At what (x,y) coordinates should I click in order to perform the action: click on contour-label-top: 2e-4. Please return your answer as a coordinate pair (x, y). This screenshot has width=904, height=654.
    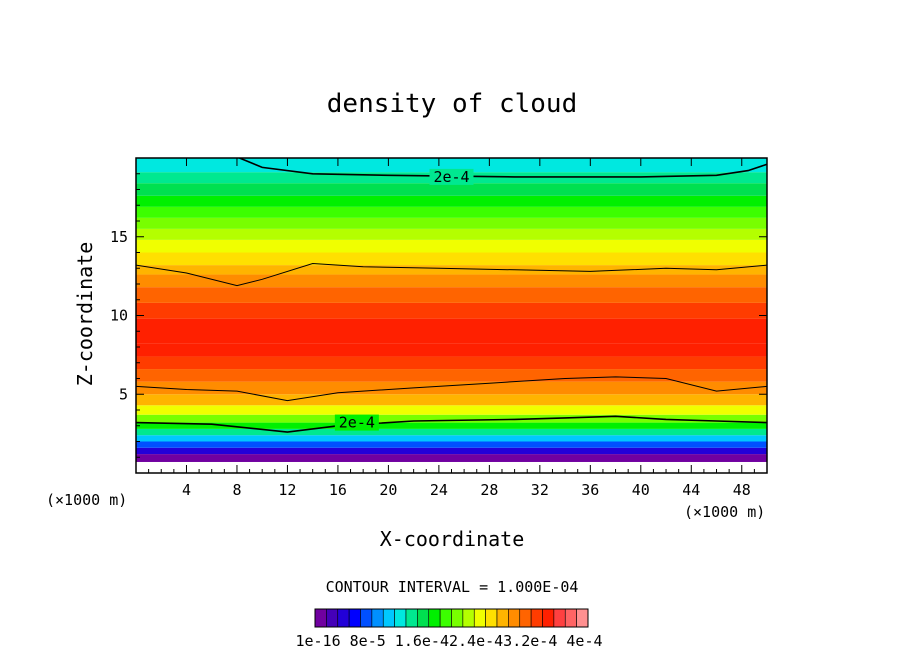
    Looking at the image, I should click on (451, 177).